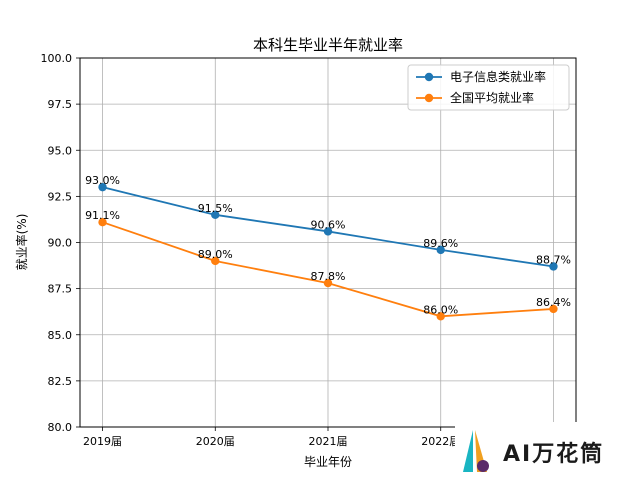  What do you see at coordinates (328, 441) in the screenshot?
I see `x-tick-label: 2021届` at bounding box center [328, 441].